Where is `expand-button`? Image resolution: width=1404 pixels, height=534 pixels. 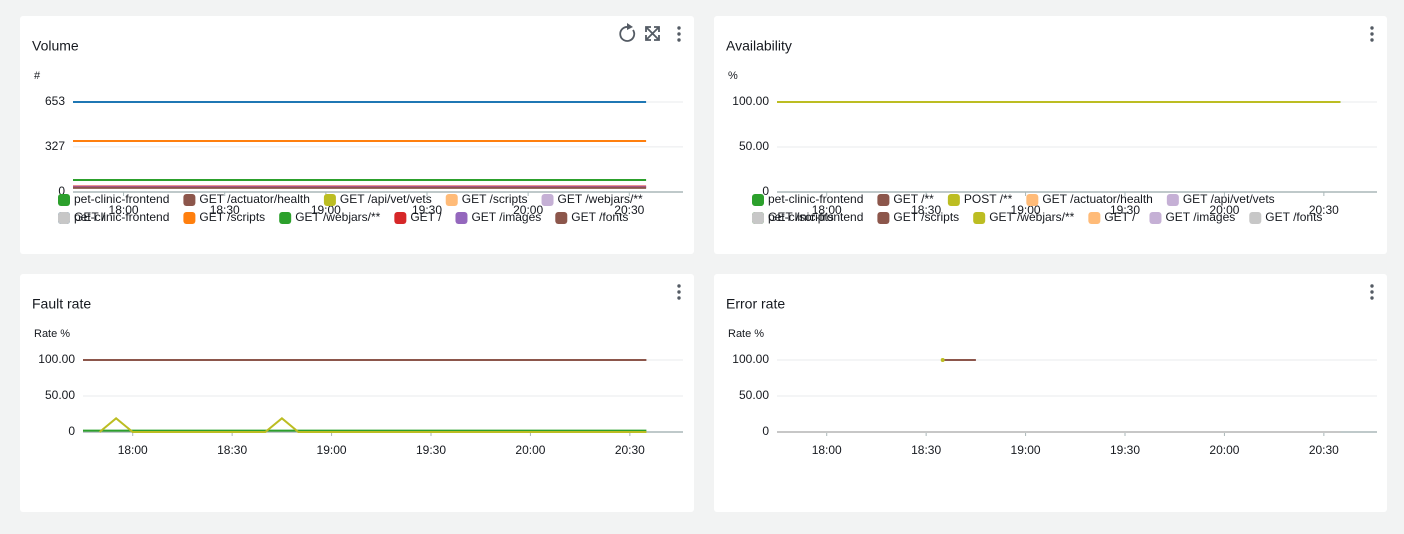
expand-button is located at coordinates (652, 33).